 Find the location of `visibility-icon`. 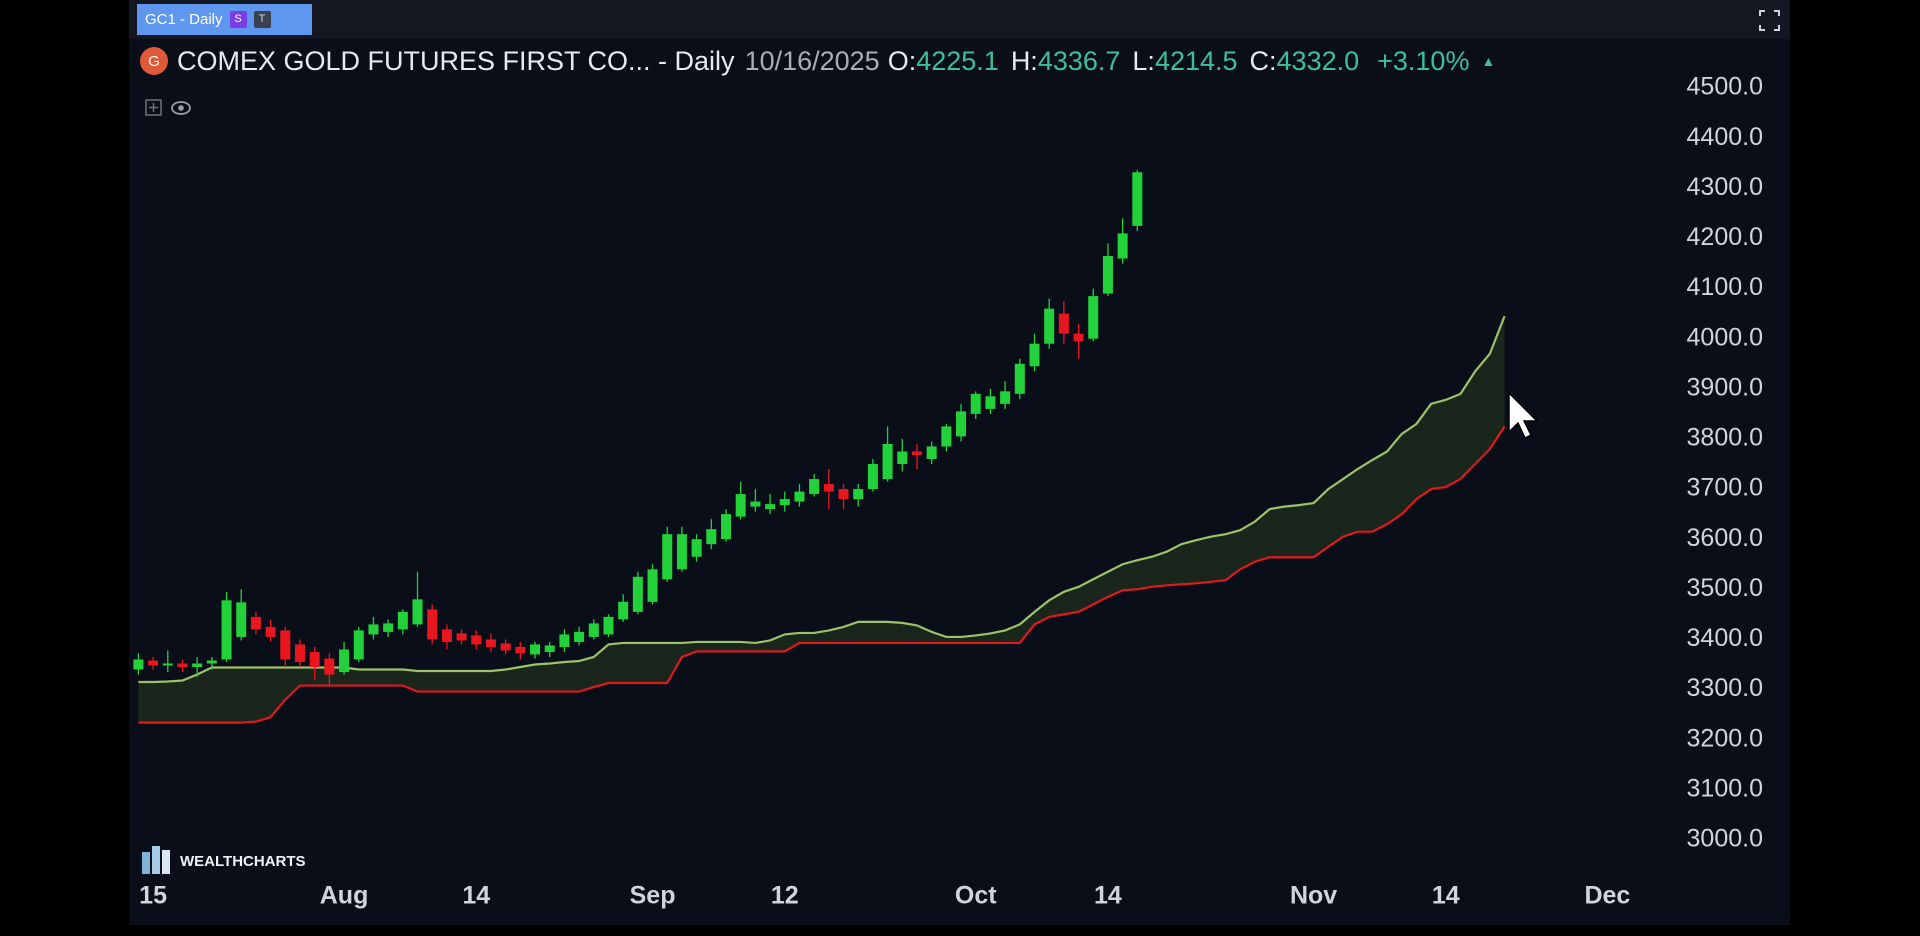

visibility-icon is located at coordinates (181, 108).